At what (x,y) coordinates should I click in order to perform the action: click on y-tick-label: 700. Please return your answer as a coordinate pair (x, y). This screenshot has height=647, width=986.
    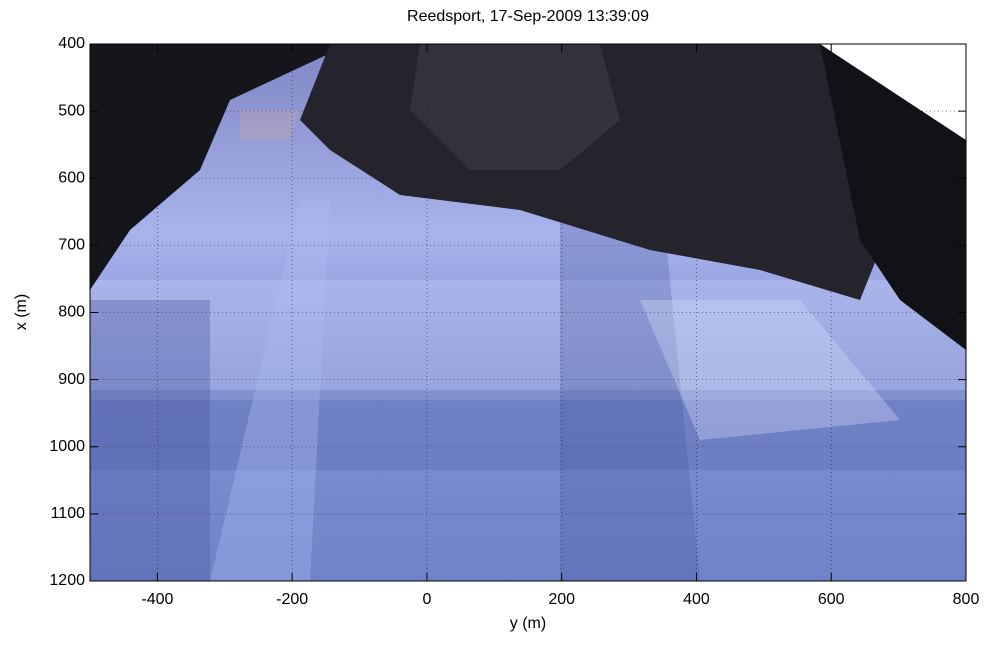
    Looking at the image, I should click on (71, 245).